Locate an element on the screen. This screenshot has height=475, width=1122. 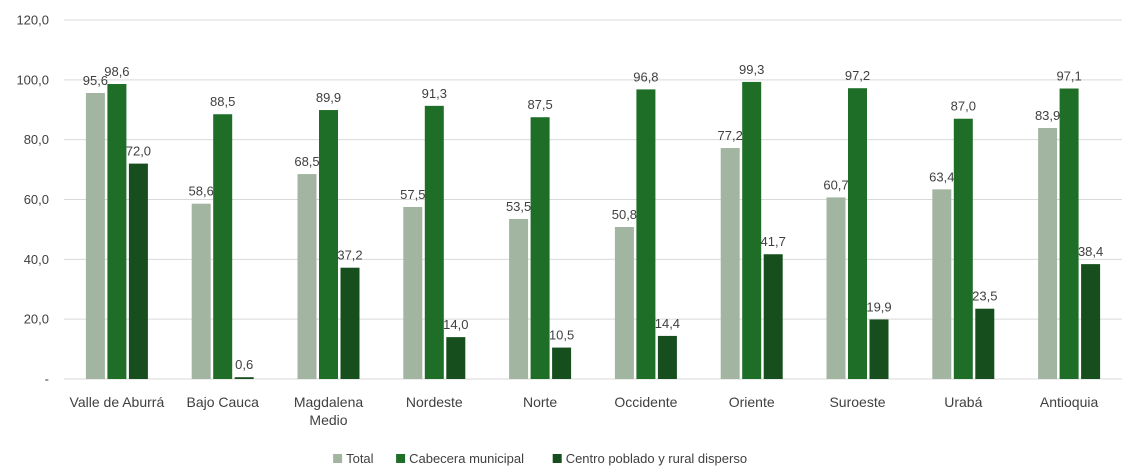
data-label: 87,5 is located at coordinates (539, 104).